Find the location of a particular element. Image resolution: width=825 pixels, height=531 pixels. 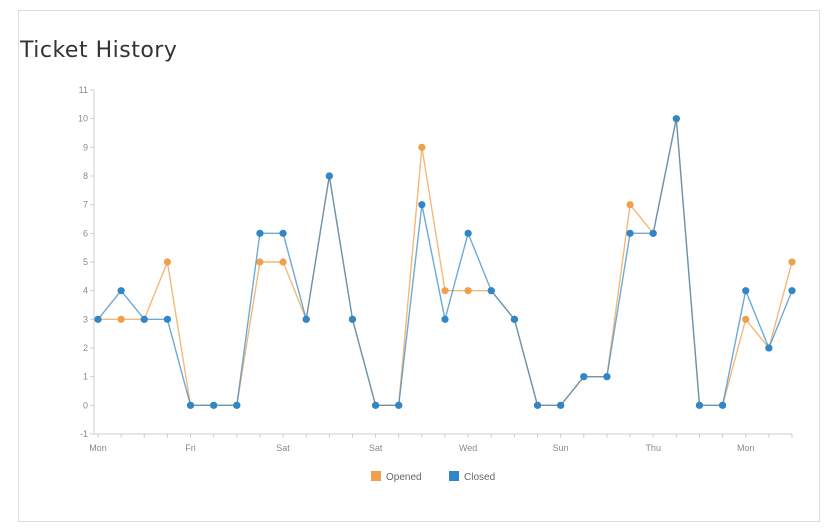

legend-item-opened: Opened is located at coordinates (396, 477).